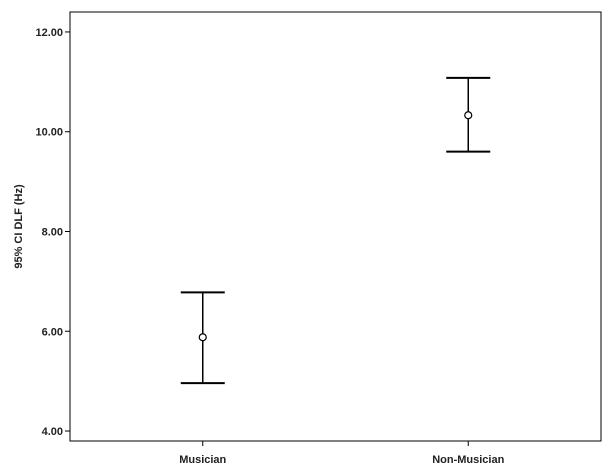  What do you see at coordinates (52, 332) in the screenshot?
I see `y-tick-label: 6.00` at bounding box center [52, 332].